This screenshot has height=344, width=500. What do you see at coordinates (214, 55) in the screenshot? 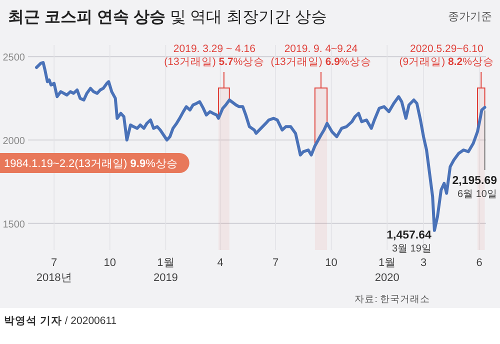
I see `band-label: 2019. 3.29 ~ 4.16 (13거래일) 5.7%상승` at bounding box center [214, 55].